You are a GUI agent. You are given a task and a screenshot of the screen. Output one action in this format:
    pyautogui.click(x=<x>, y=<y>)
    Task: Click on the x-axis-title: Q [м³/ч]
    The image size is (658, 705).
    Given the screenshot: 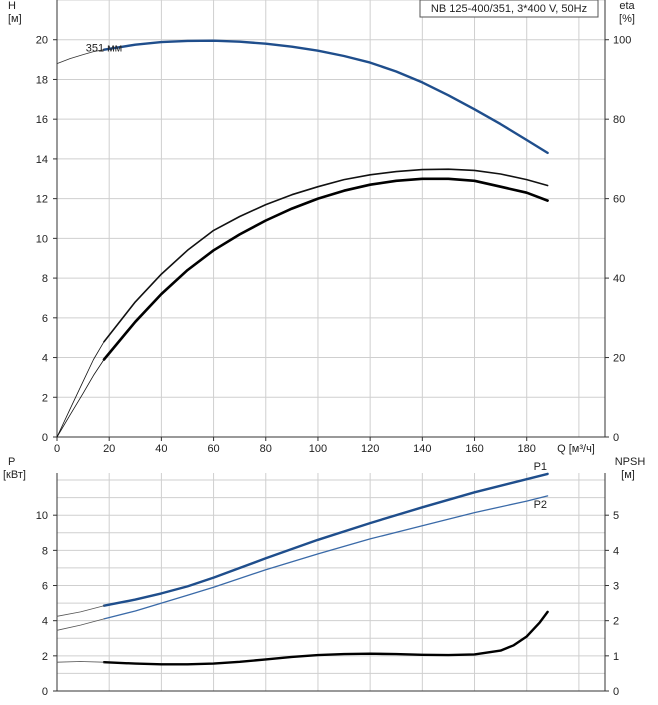 What is the action you would take?
    pyautogui.click(x=576, y=449)
    